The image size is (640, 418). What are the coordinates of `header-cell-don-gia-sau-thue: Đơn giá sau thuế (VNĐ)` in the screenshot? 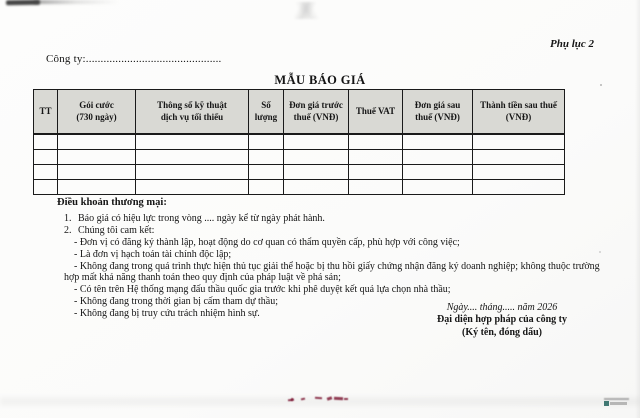 It's located at (437, 112).